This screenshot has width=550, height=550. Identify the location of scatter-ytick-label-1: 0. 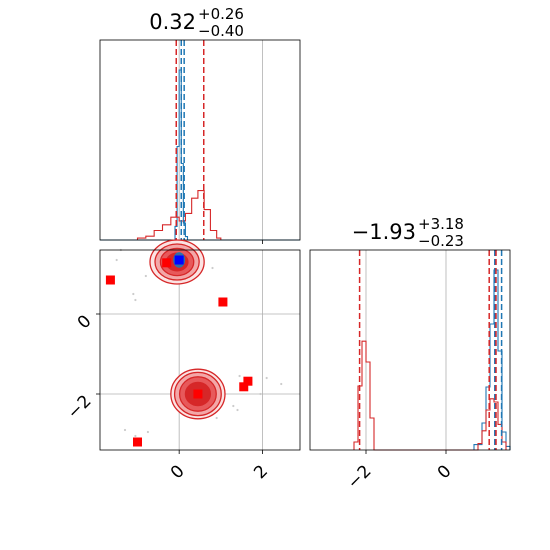
(85, 322).